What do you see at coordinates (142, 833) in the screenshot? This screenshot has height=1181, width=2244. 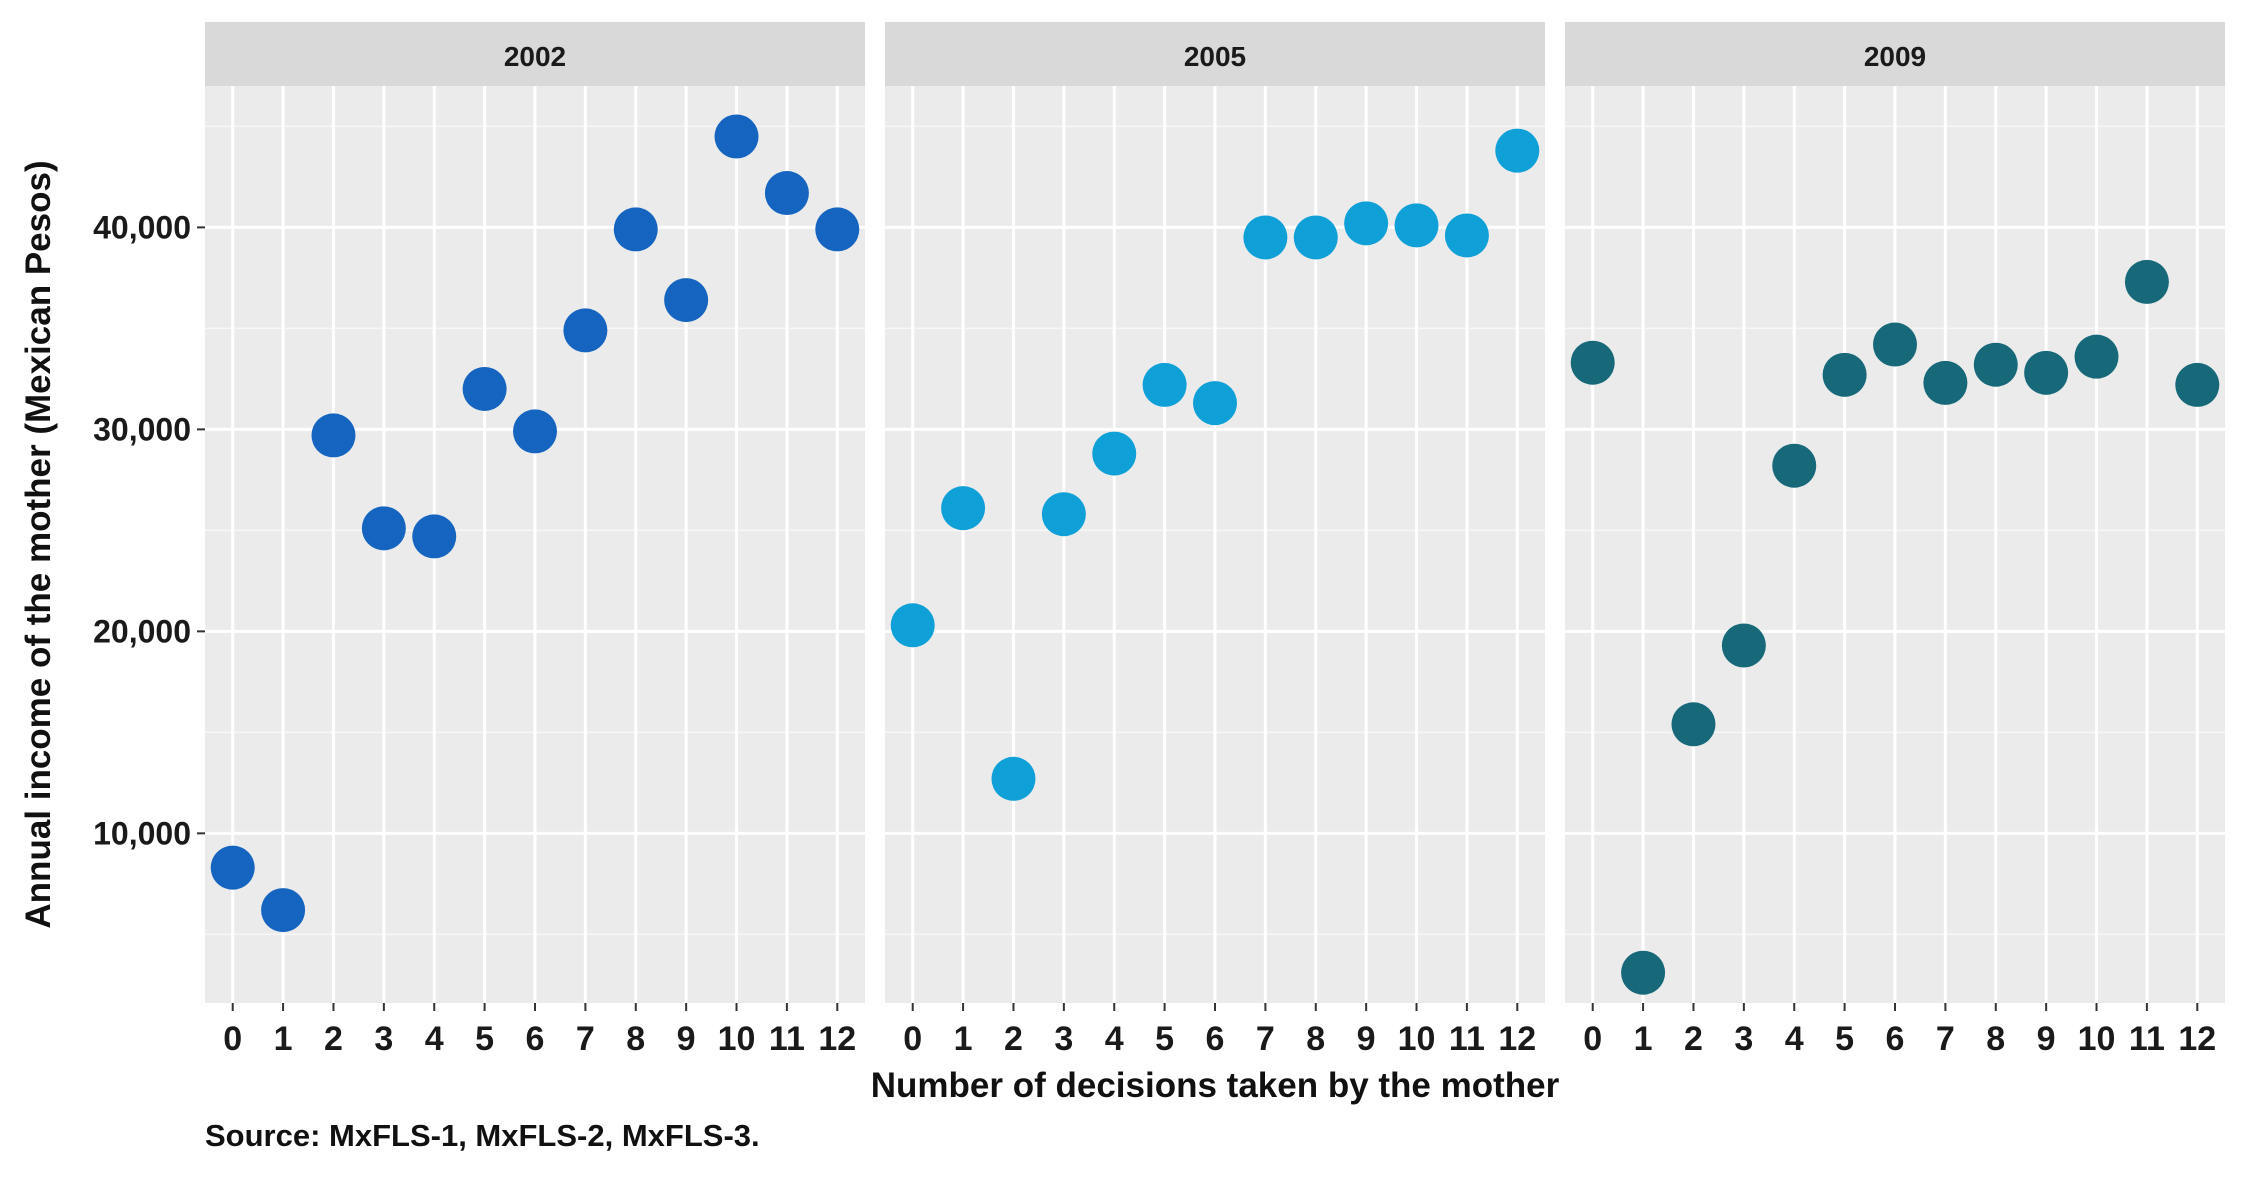 I see `y-tick-label: 10,000` at bounding box center [142, 833].